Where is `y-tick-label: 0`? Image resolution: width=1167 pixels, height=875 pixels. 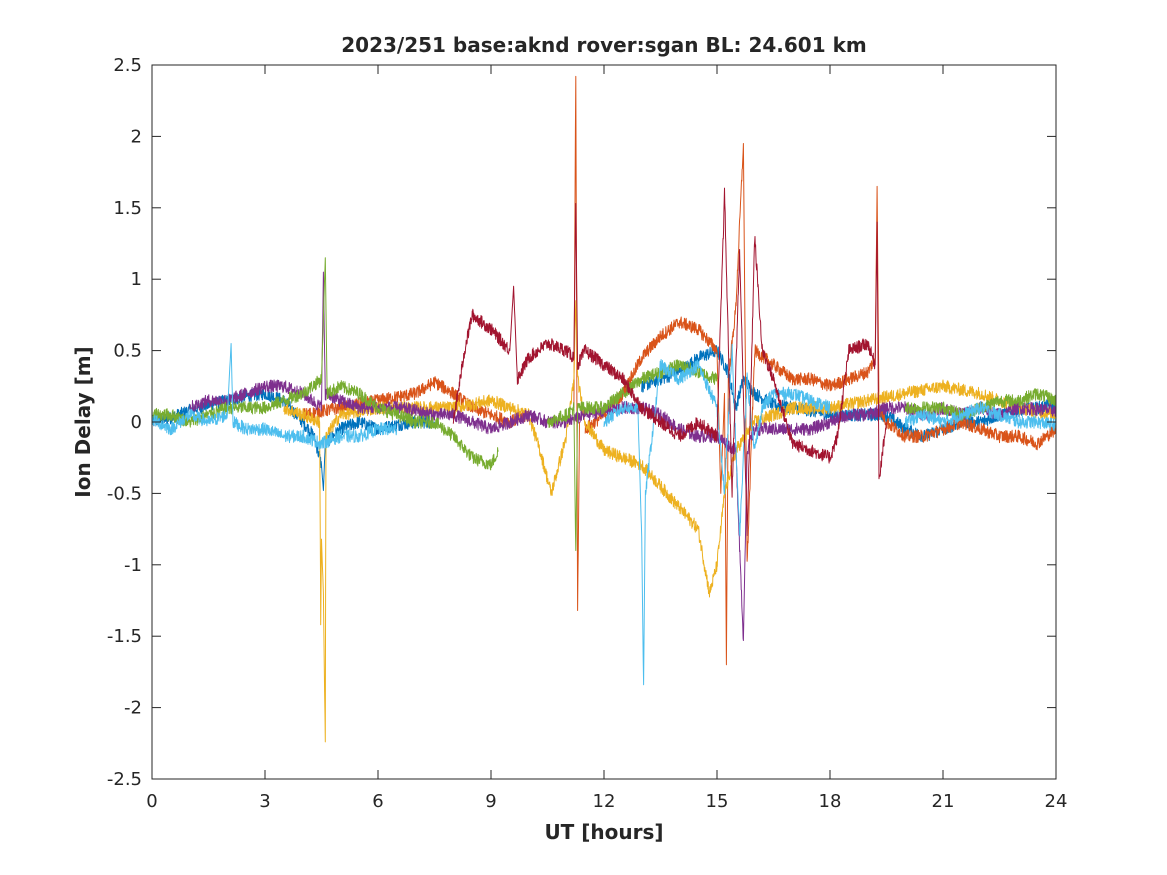 y-tick-label: 0 is located at coordinates (136, 422).